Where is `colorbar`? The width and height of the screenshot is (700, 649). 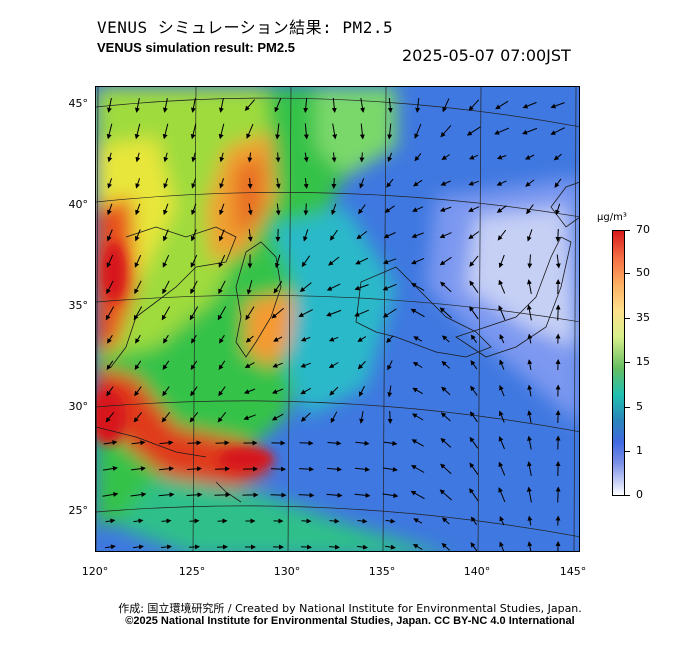
colorbar is located at coordinates (618, 363).